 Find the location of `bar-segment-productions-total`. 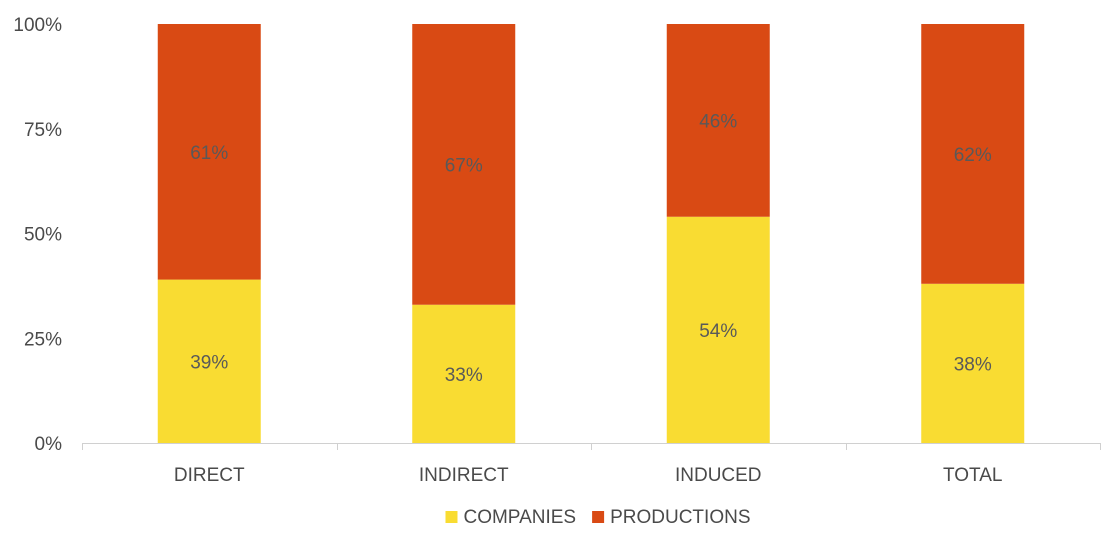

bar-segment-productions-total is located at coordinates (973, 154).